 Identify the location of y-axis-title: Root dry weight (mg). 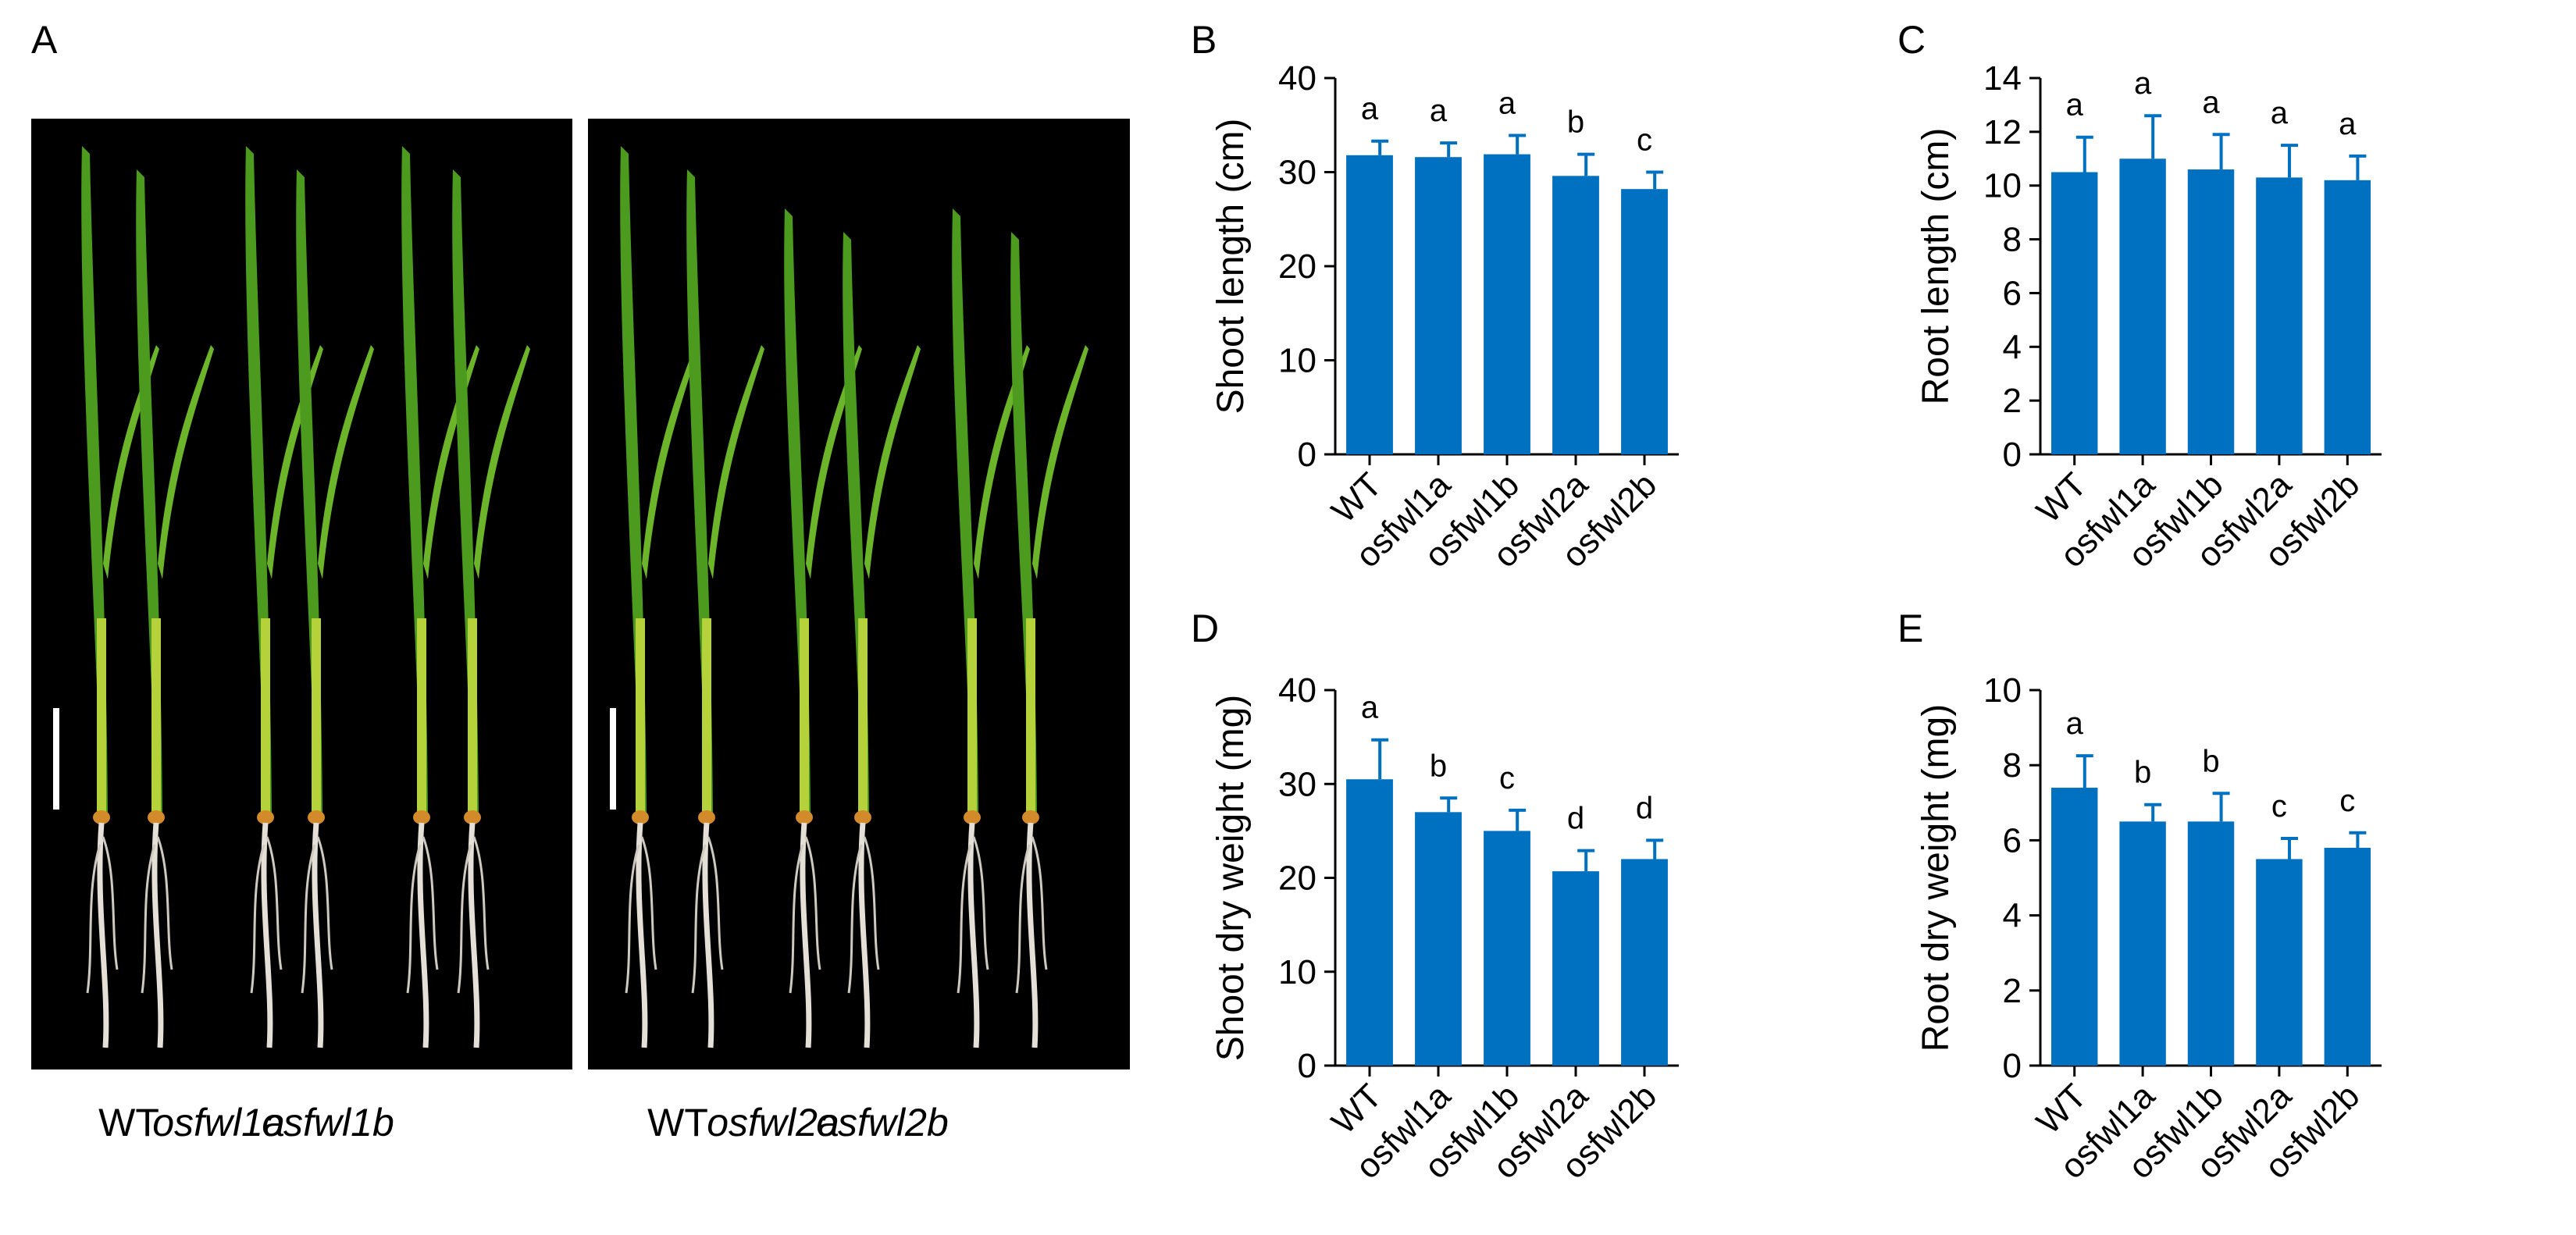
(1936, 878).